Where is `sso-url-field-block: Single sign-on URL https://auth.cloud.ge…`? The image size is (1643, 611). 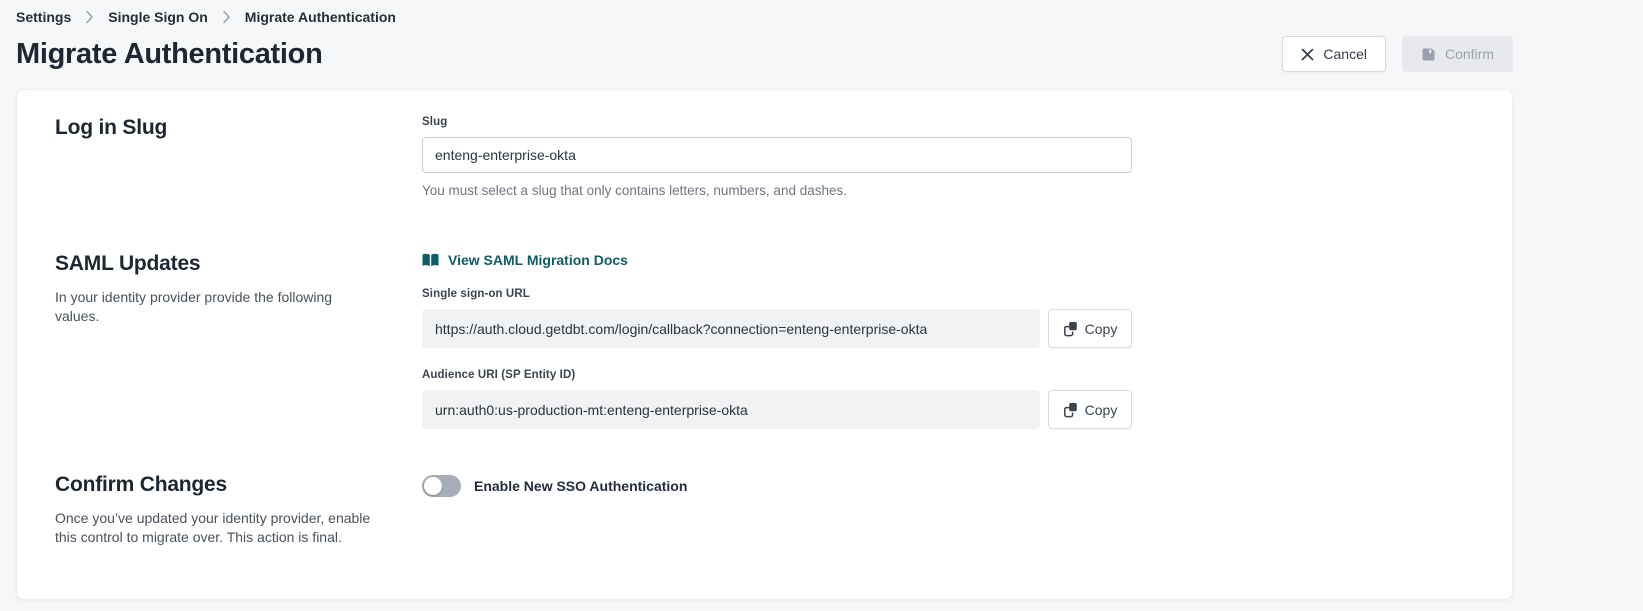 sso-url-field-block: Single sign-on URL https://auth.cloud.ge… is located at coordinates (777, 318).